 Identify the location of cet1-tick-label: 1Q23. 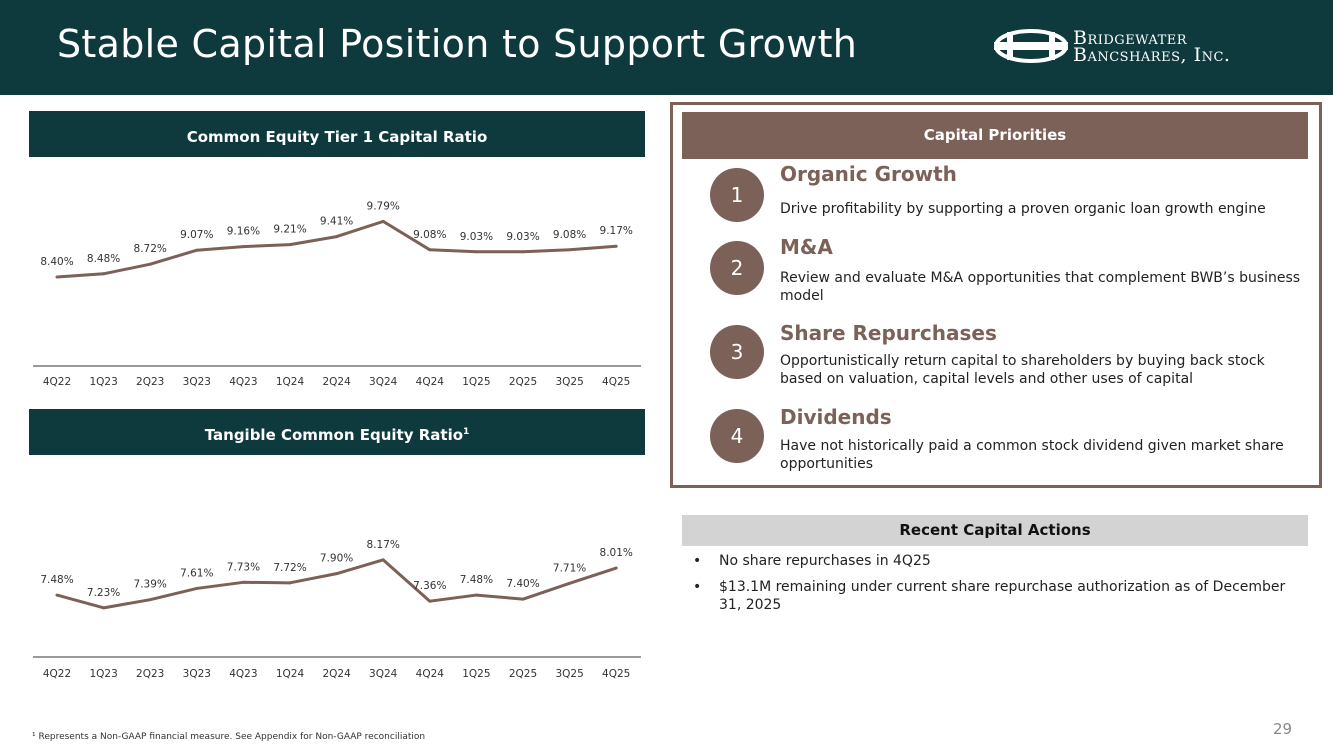
(103, 382).